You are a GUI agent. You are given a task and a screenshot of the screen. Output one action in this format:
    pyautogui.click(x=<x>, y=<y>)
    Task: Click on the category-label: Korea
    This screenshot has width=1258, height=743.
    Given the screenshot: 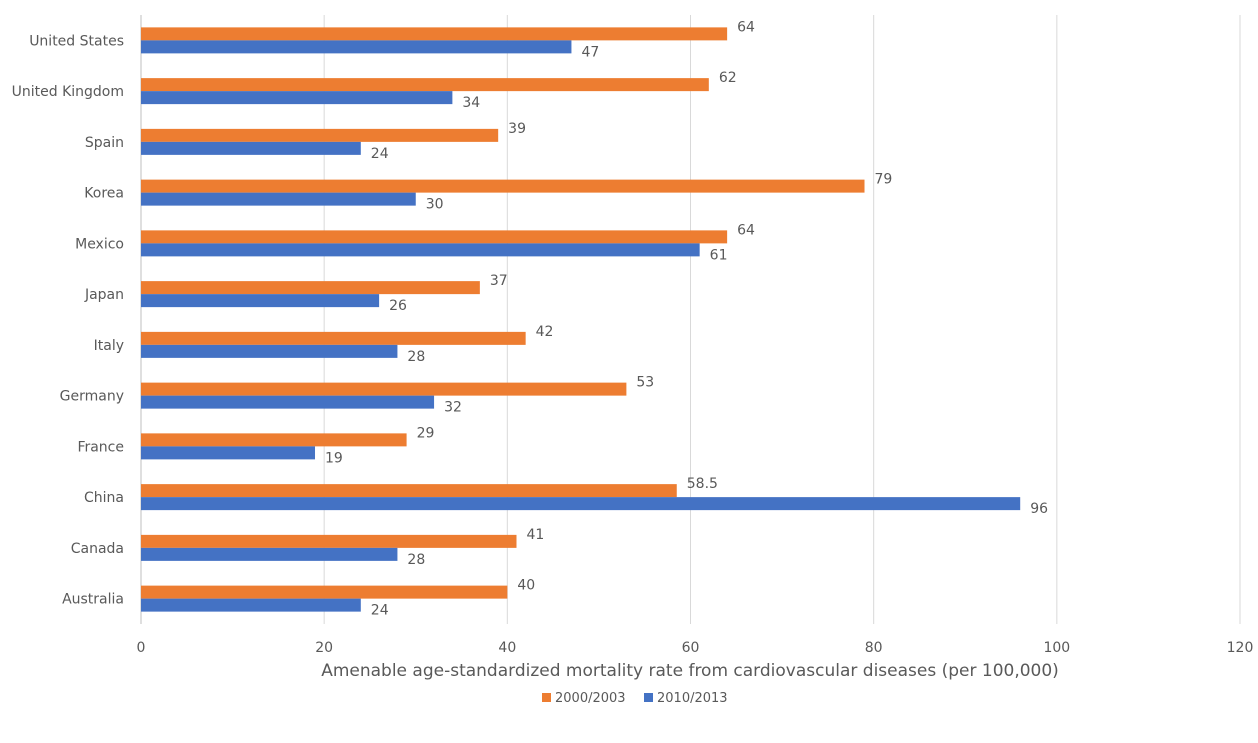 What is the action you would take?
    pyautogui.click(x=104, y=194)
    